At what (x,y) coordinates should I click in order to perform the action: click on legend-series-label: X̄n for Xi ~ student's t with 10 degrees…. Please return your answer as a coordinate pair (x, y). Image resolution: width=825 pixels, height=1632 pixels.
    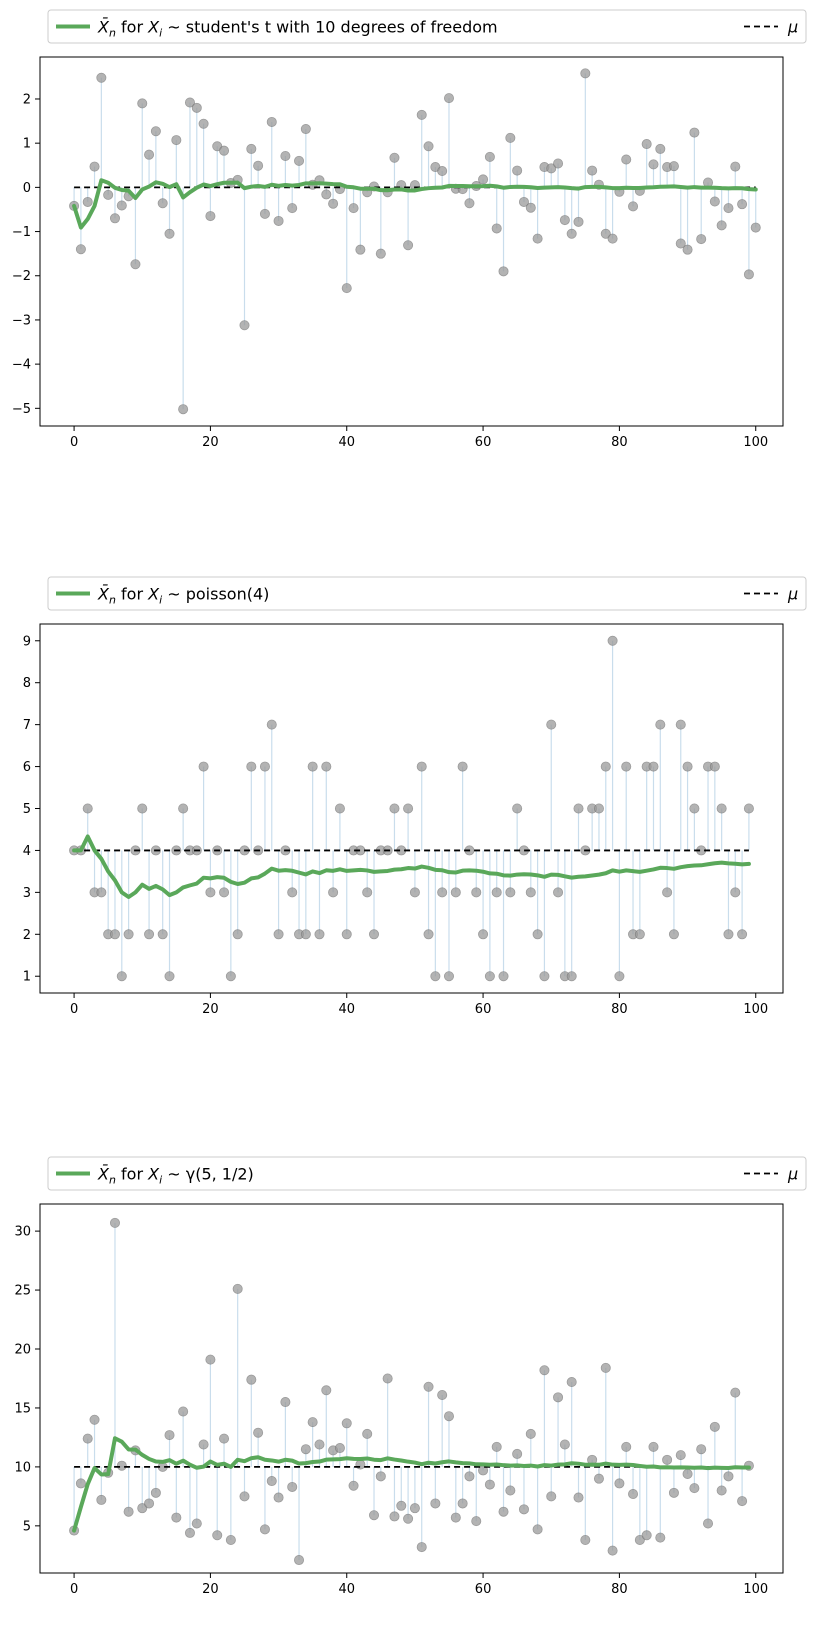
    Looking at the image, I should click on (297, 29).